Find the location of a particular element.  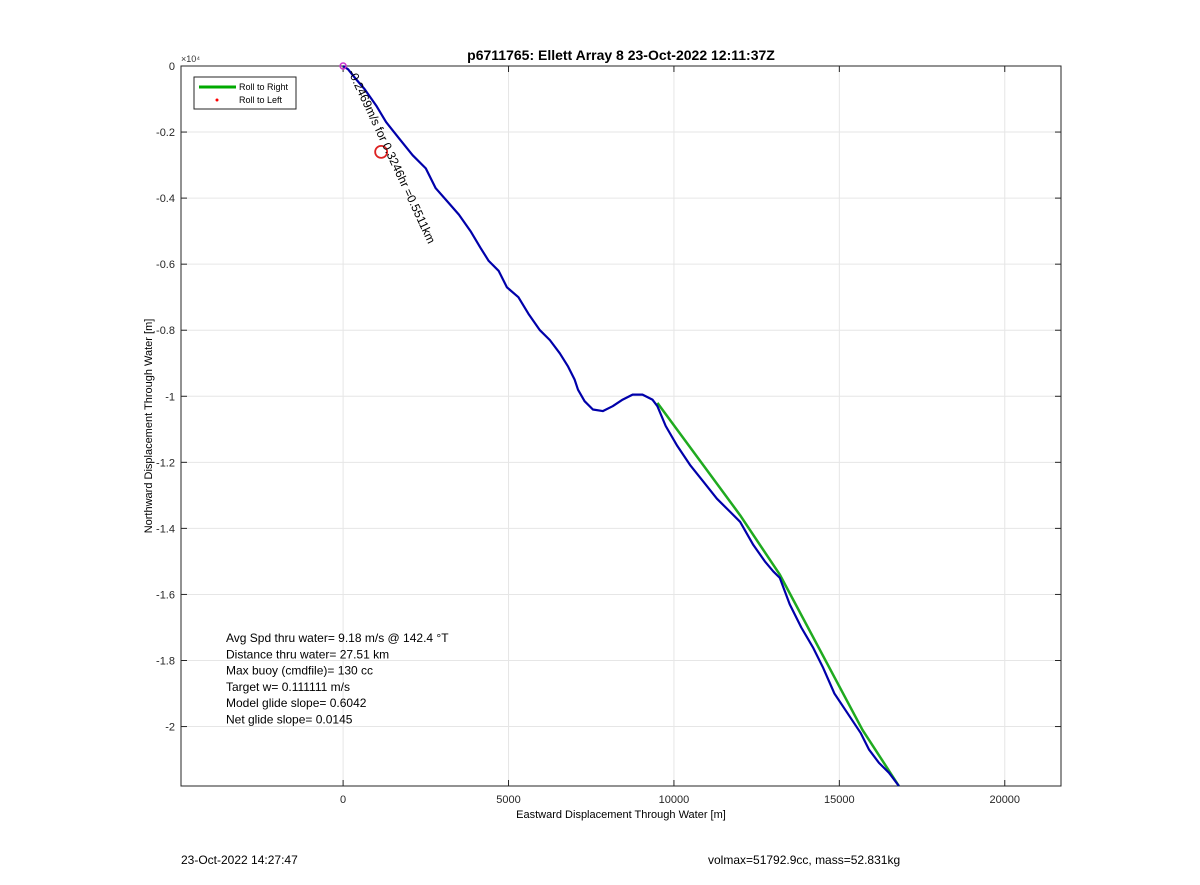

stats-line: Target w= 0.111111 m/s is located at coordinates (288, 687).